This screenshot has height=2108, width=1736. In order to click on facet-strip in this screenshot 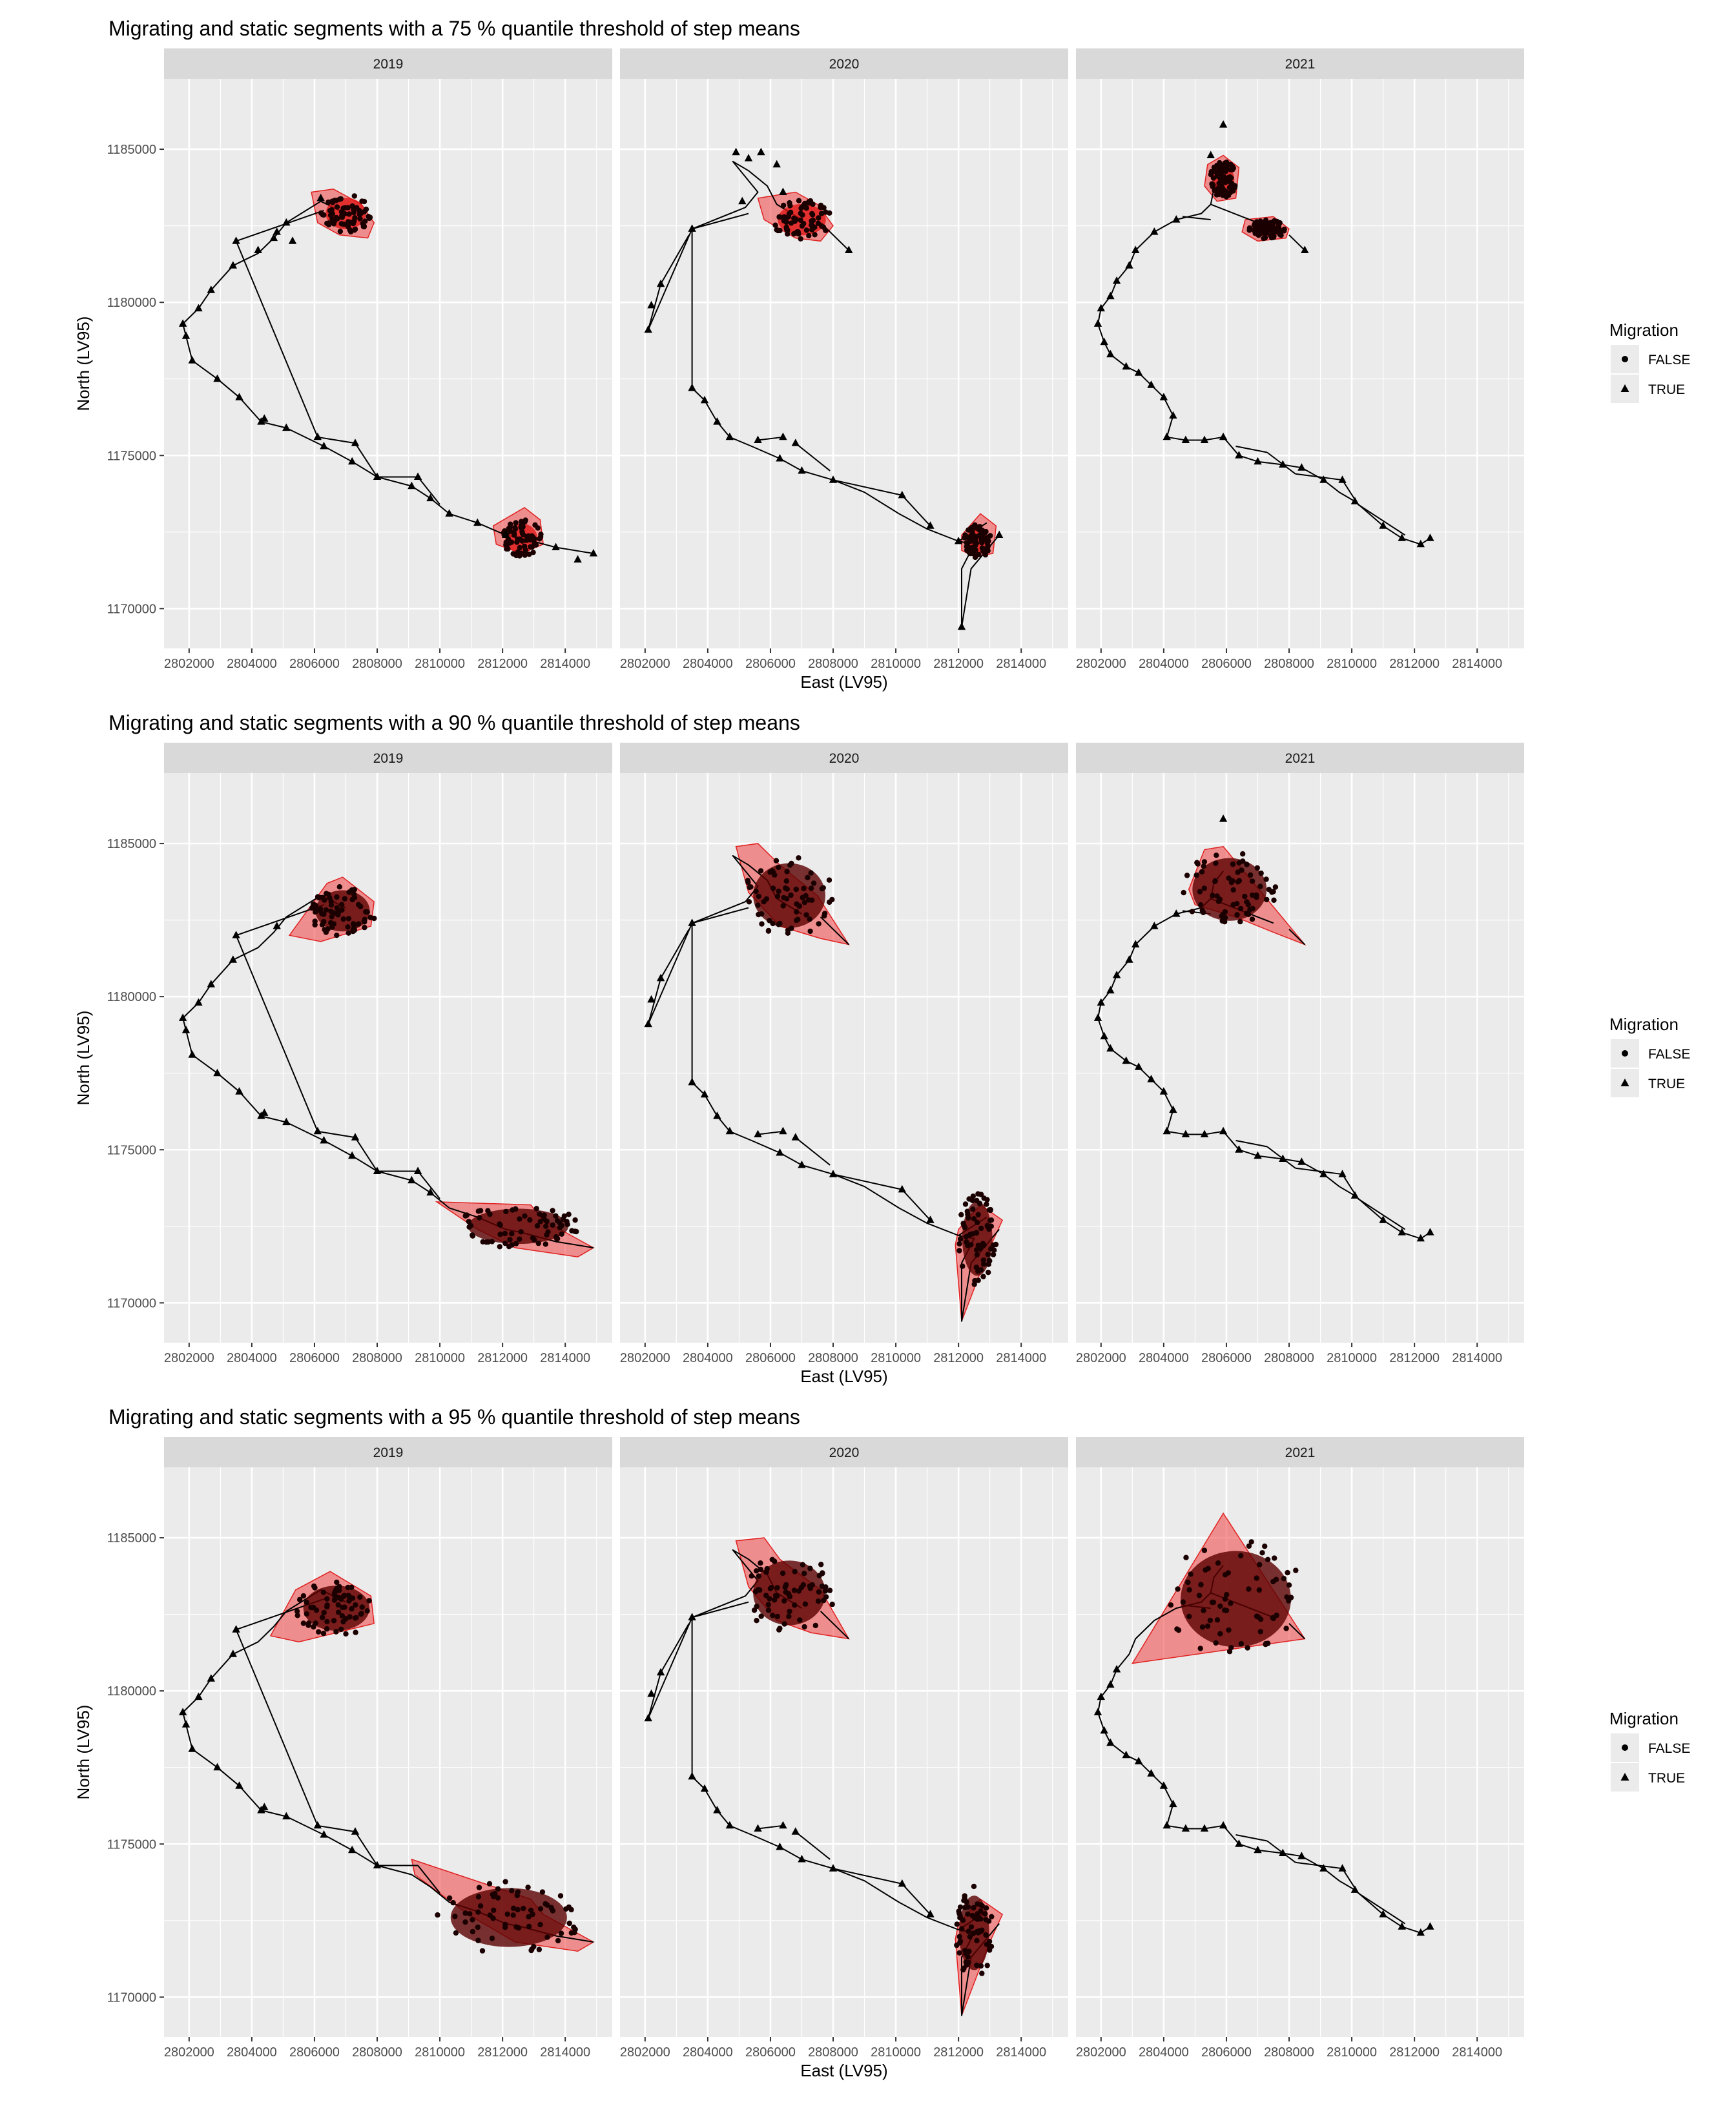, I will do `click(388, 63)`.